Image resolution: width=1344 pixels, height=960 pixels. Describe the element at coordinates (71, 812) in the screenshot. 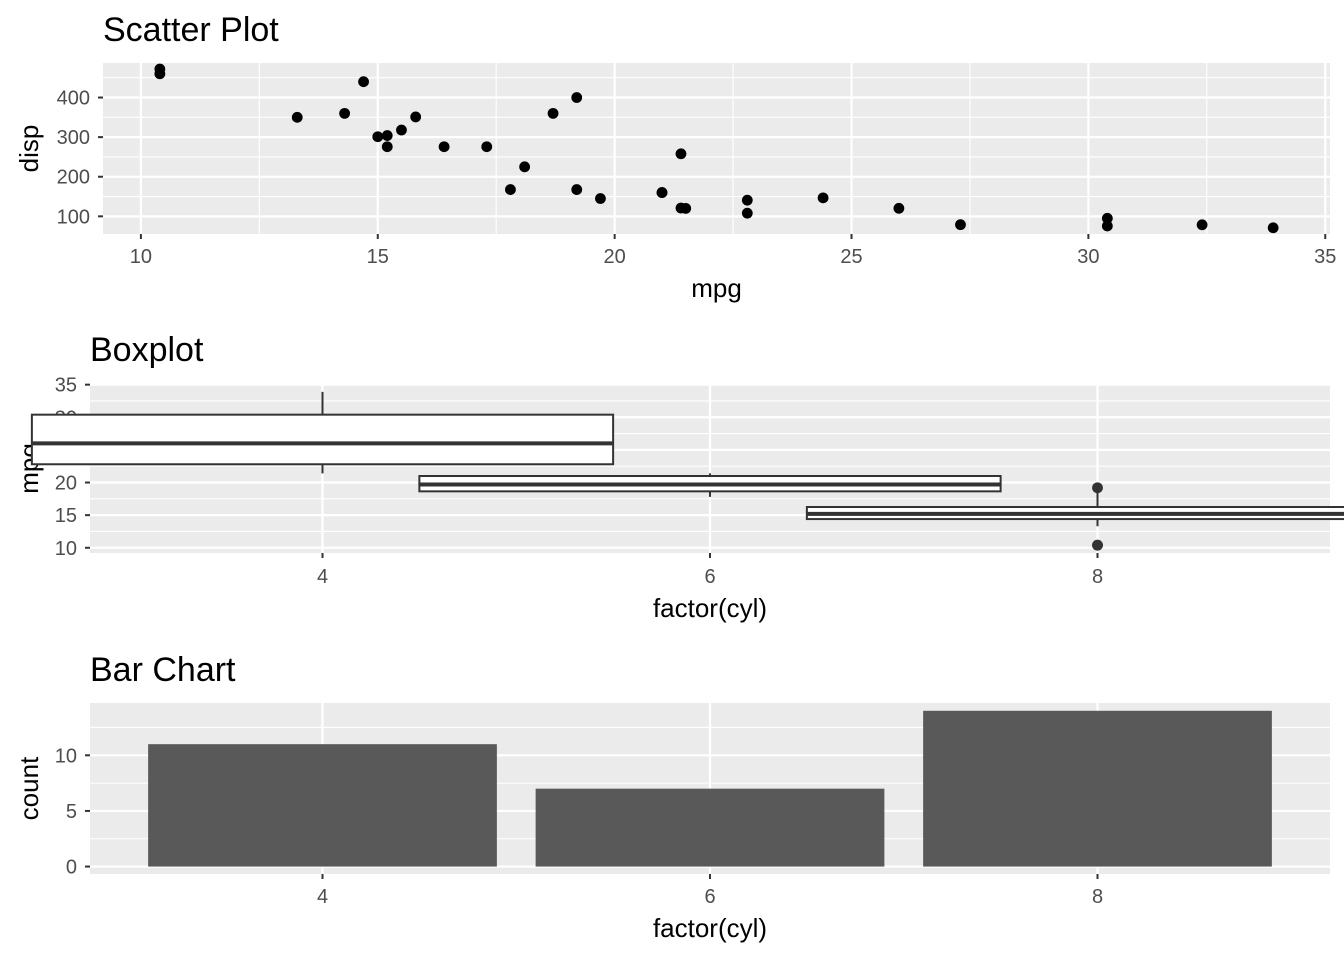

I see `y-tick-label: 5` at that location.